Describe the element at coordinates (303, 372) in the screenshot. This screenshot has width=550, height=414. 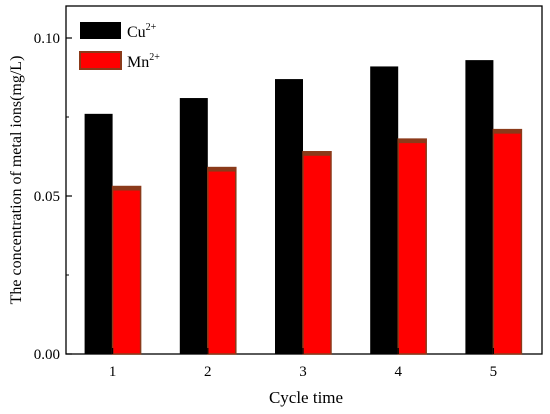
I see `x-tick-label: 3` at that location.